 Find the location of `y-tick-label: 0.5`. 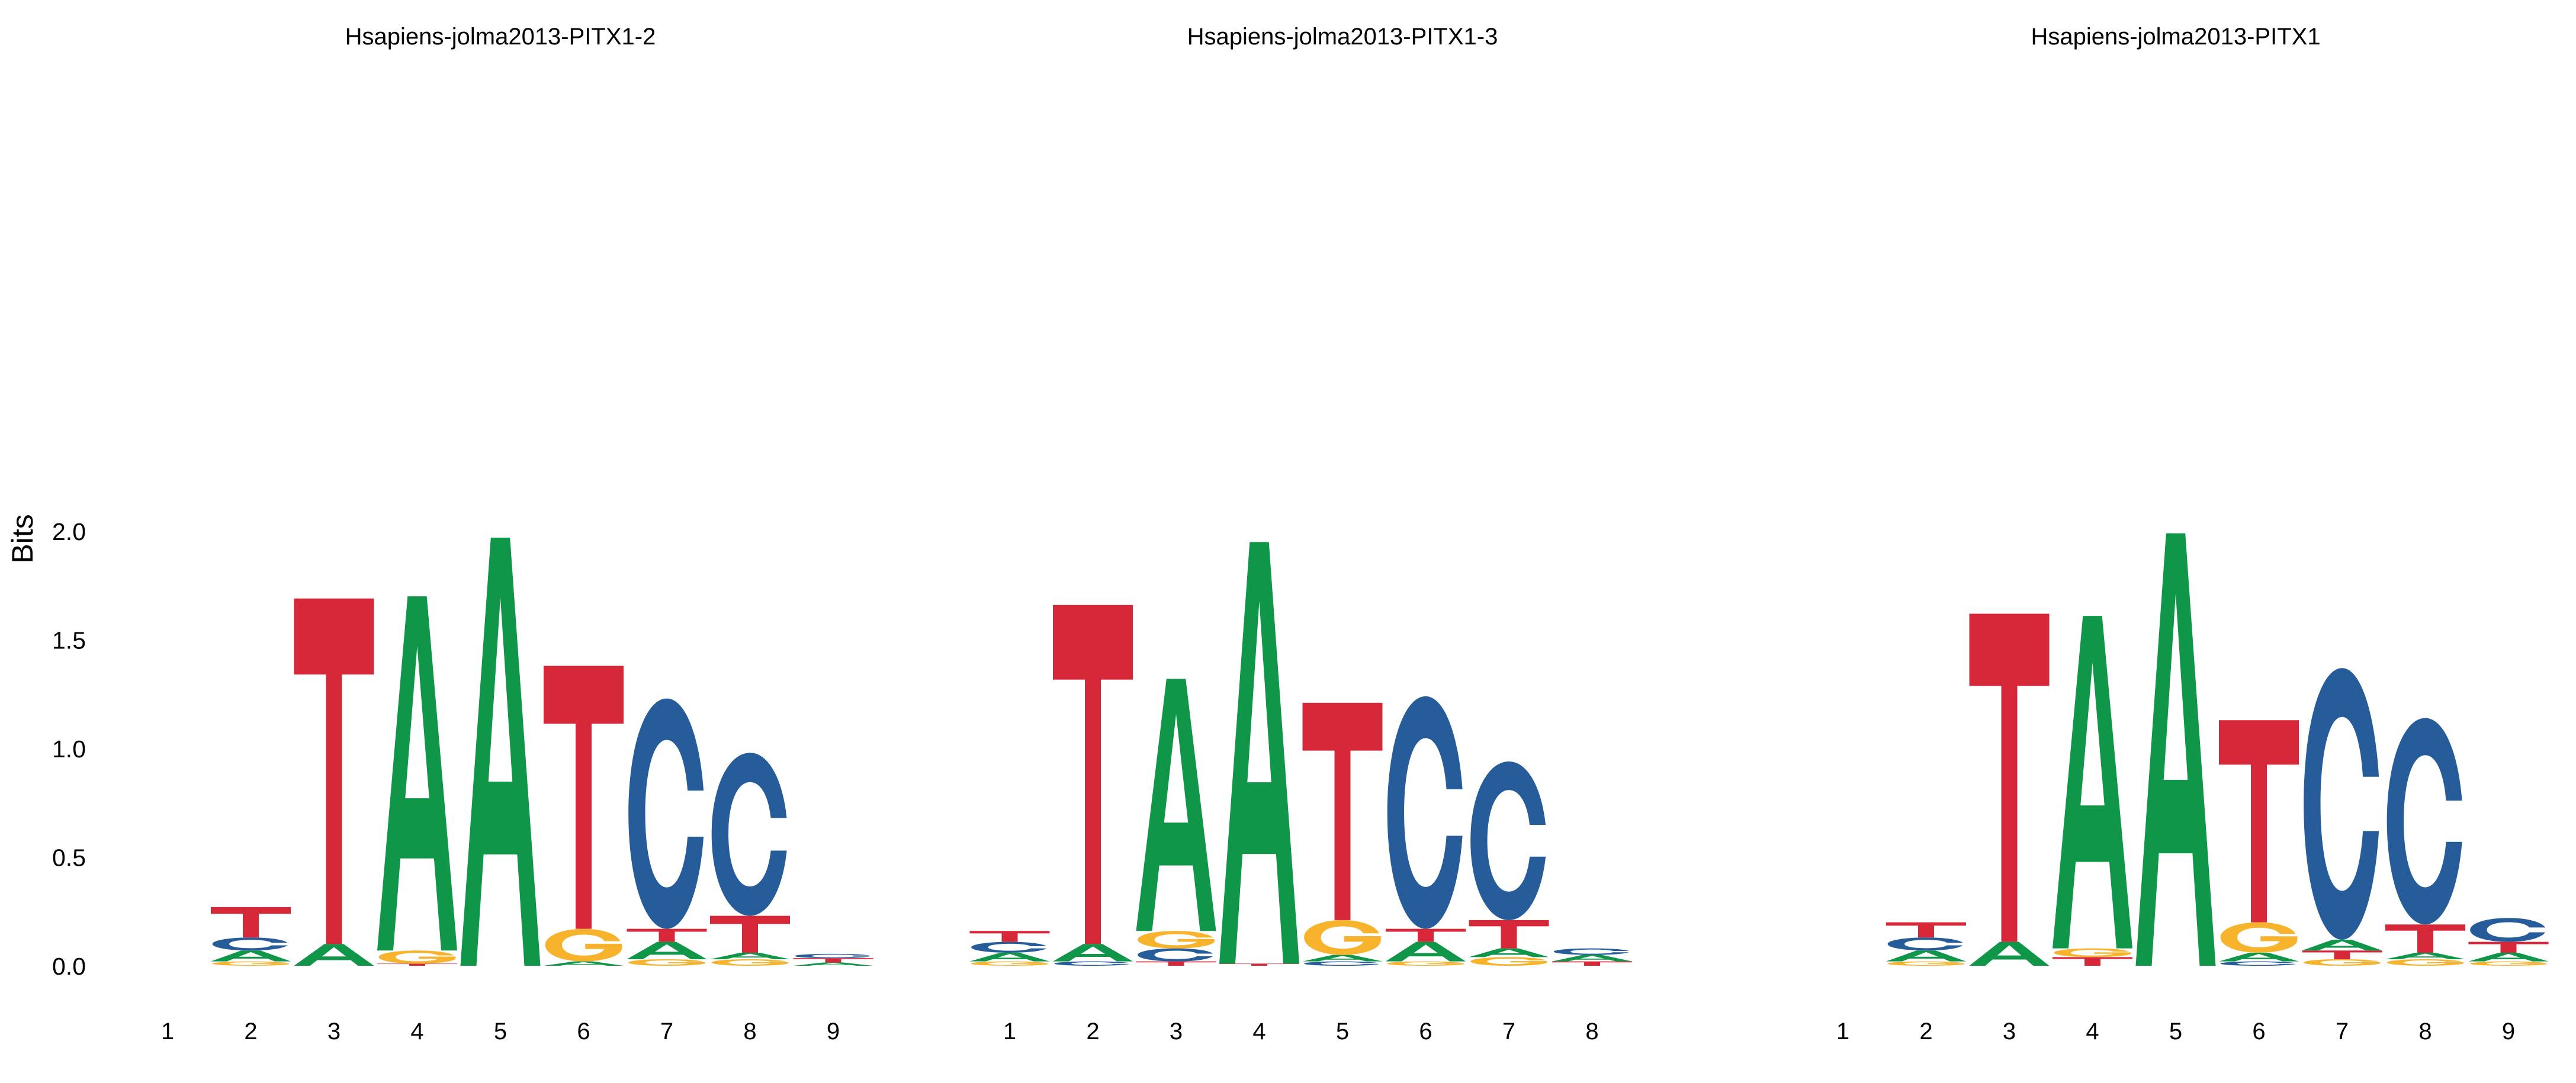

y-tick-label: 0.5 is located at coordinates (69, 858).